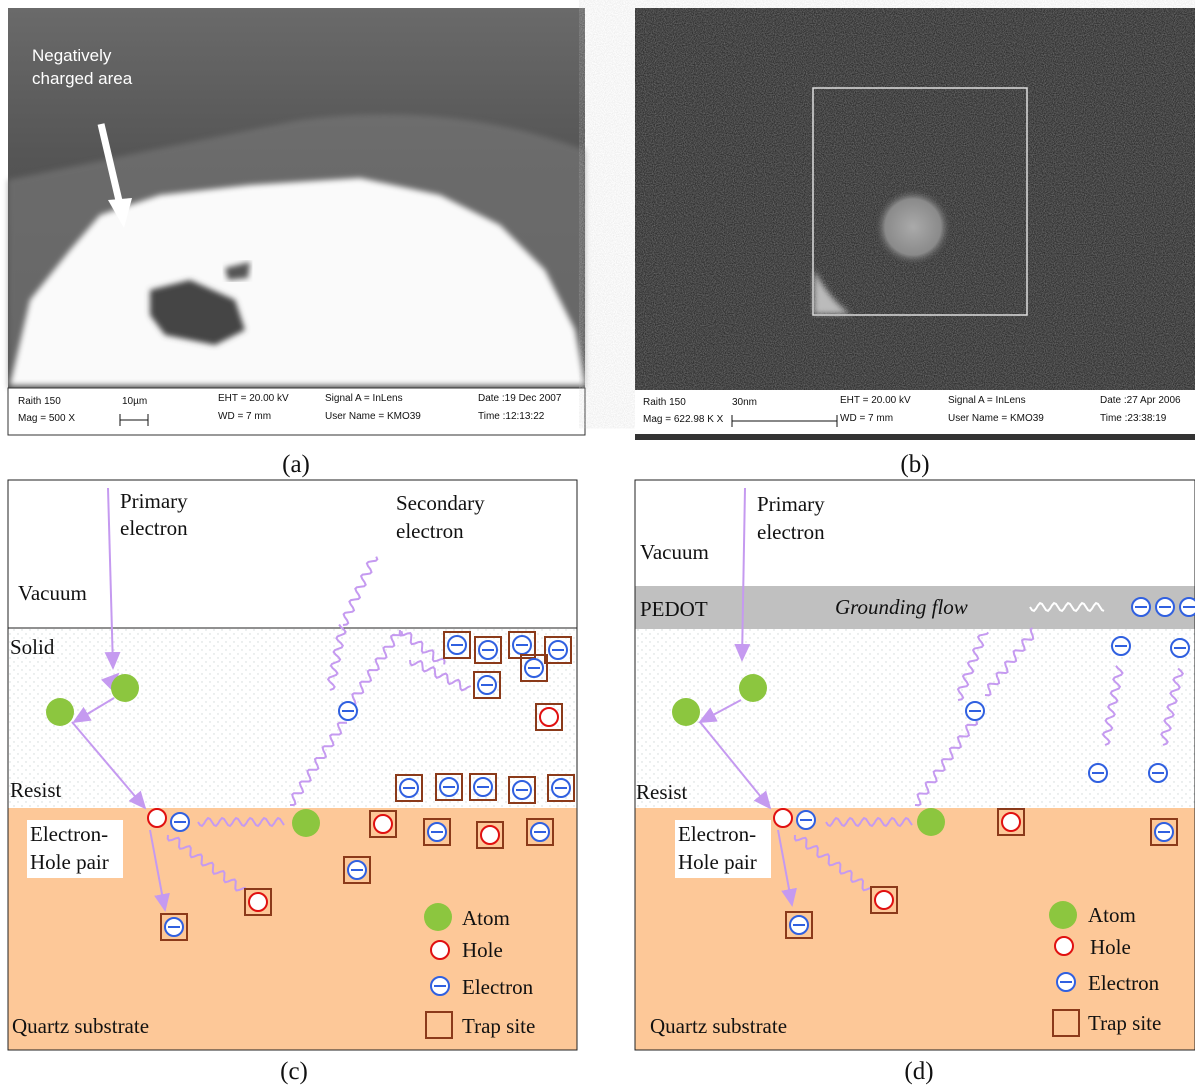 The image size is (1195, 1085). I want to click on info-bar-edge, so click(915, 437).